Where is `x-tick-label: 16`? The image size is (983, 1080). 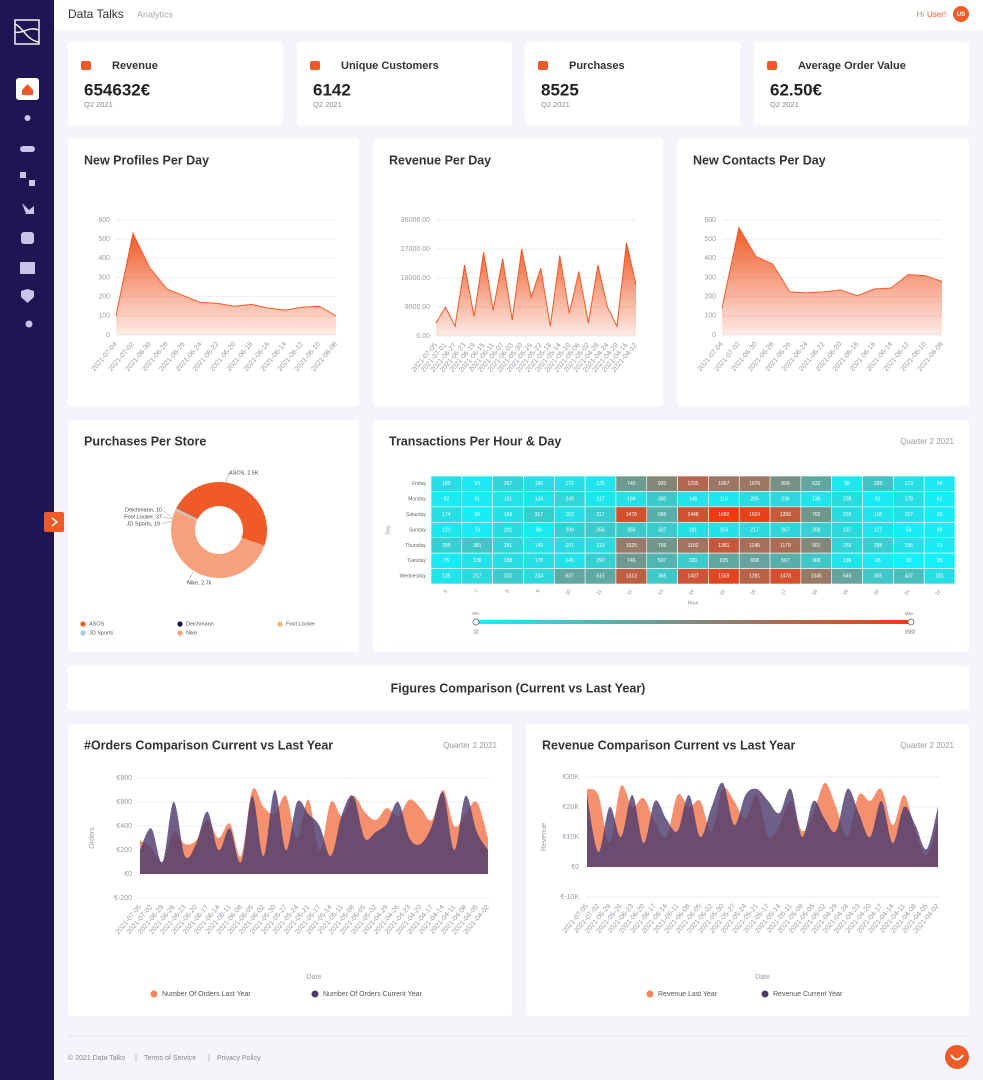 x-tick-label: 16 is located at coordinates (754, 592).